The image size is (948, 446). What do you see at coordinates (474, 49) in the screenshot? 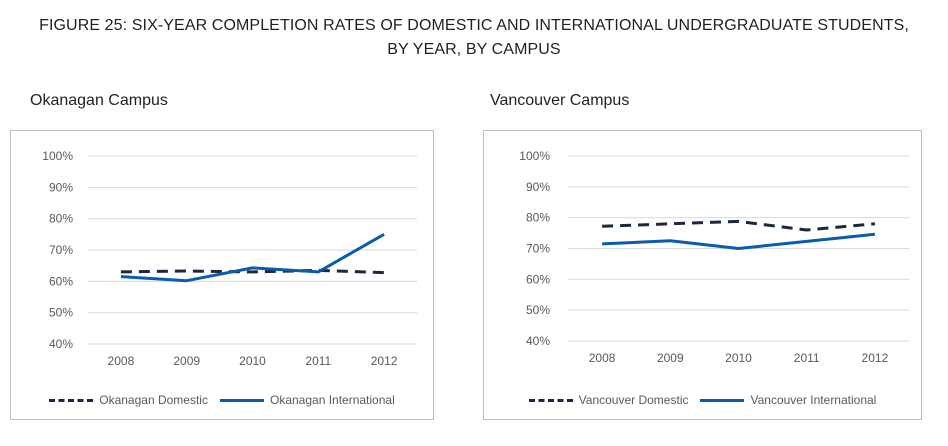
I see `figure-title-line-2: BY YEAR, BY CAMPUS` at bounding box center [474, 49].